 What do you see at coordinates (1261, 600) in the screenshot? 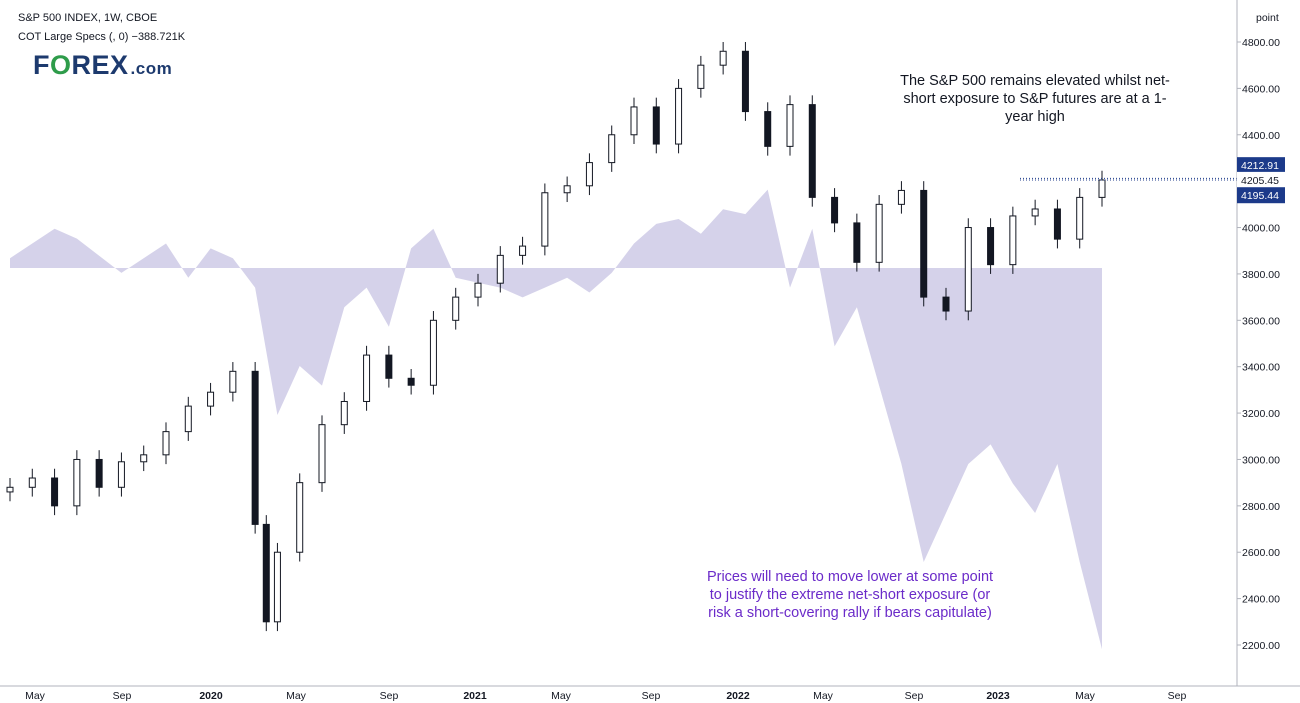
I see `y-tick-label: 2400.00` at bounding box center [1261, 600].